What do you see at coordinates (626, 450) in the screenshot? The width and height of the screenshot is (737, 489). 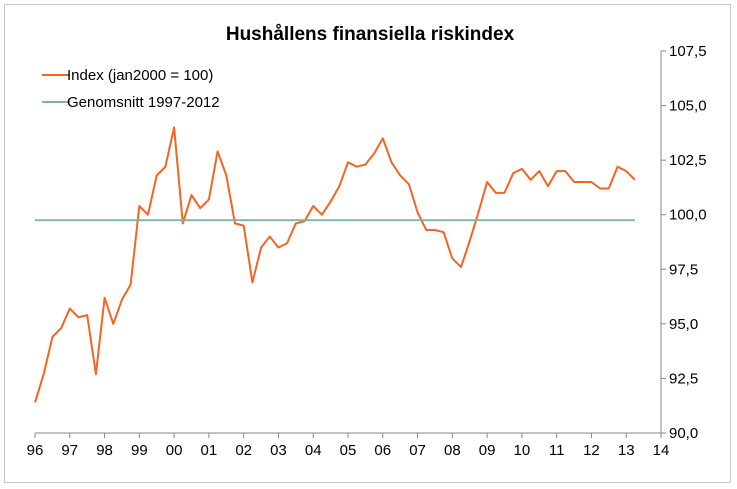 I see `x-tick-label: 13` at bounding box center [626, 450].